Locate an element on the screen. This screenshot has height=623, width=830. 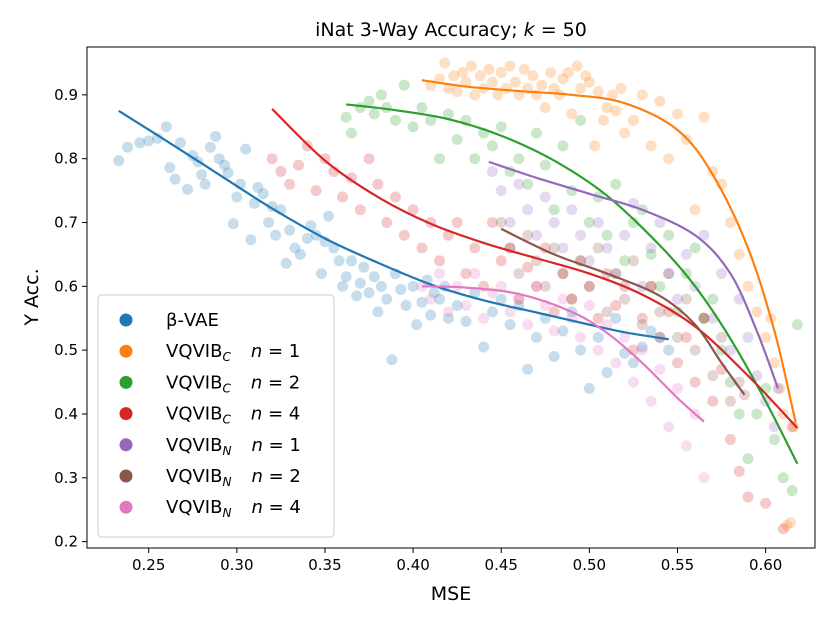
legend-label-5: VQVIBN n = 2 is located at coordinates (233, 477).